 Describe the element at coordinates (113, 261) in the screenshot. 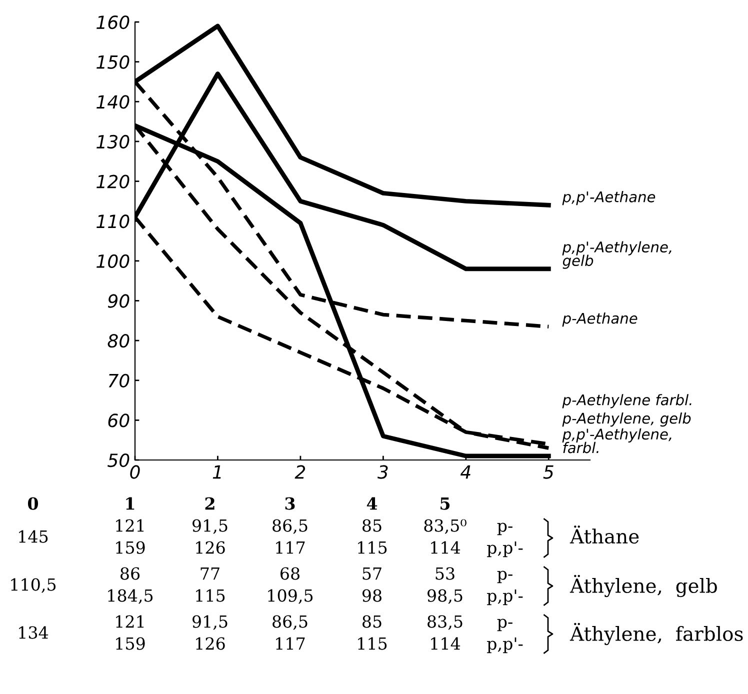

I see `y-tick-label: 100` at that location.